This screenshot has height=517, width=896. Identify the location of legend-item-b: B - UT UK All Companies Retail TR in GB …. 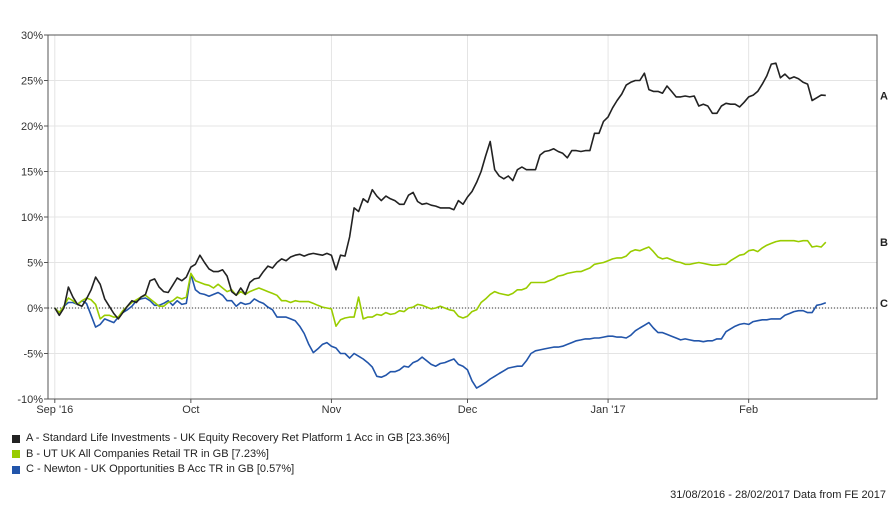
(231, 455).